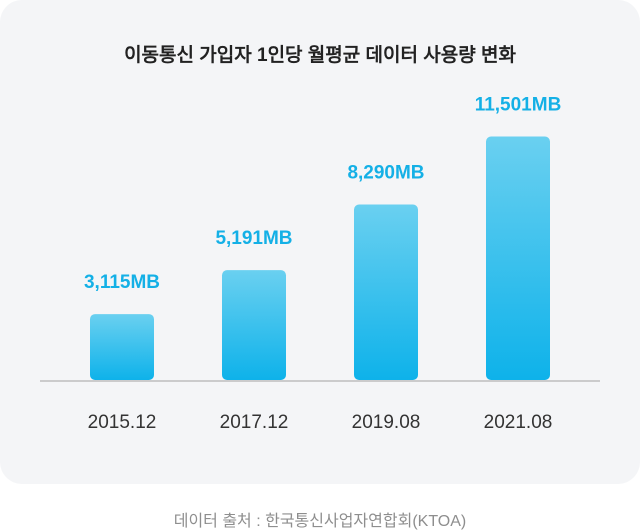 The height and width of the screenshot is (532, 640). I want to click on value-label-2015.12: 3,115MB, so click(122, 282).